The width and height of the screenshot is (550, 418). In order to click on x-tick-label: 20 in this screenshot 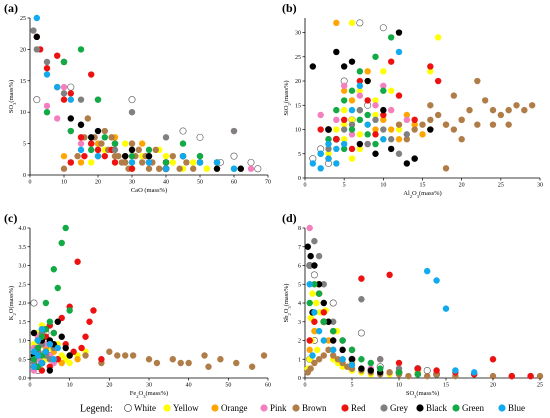, I will do `click(109, 386)`.